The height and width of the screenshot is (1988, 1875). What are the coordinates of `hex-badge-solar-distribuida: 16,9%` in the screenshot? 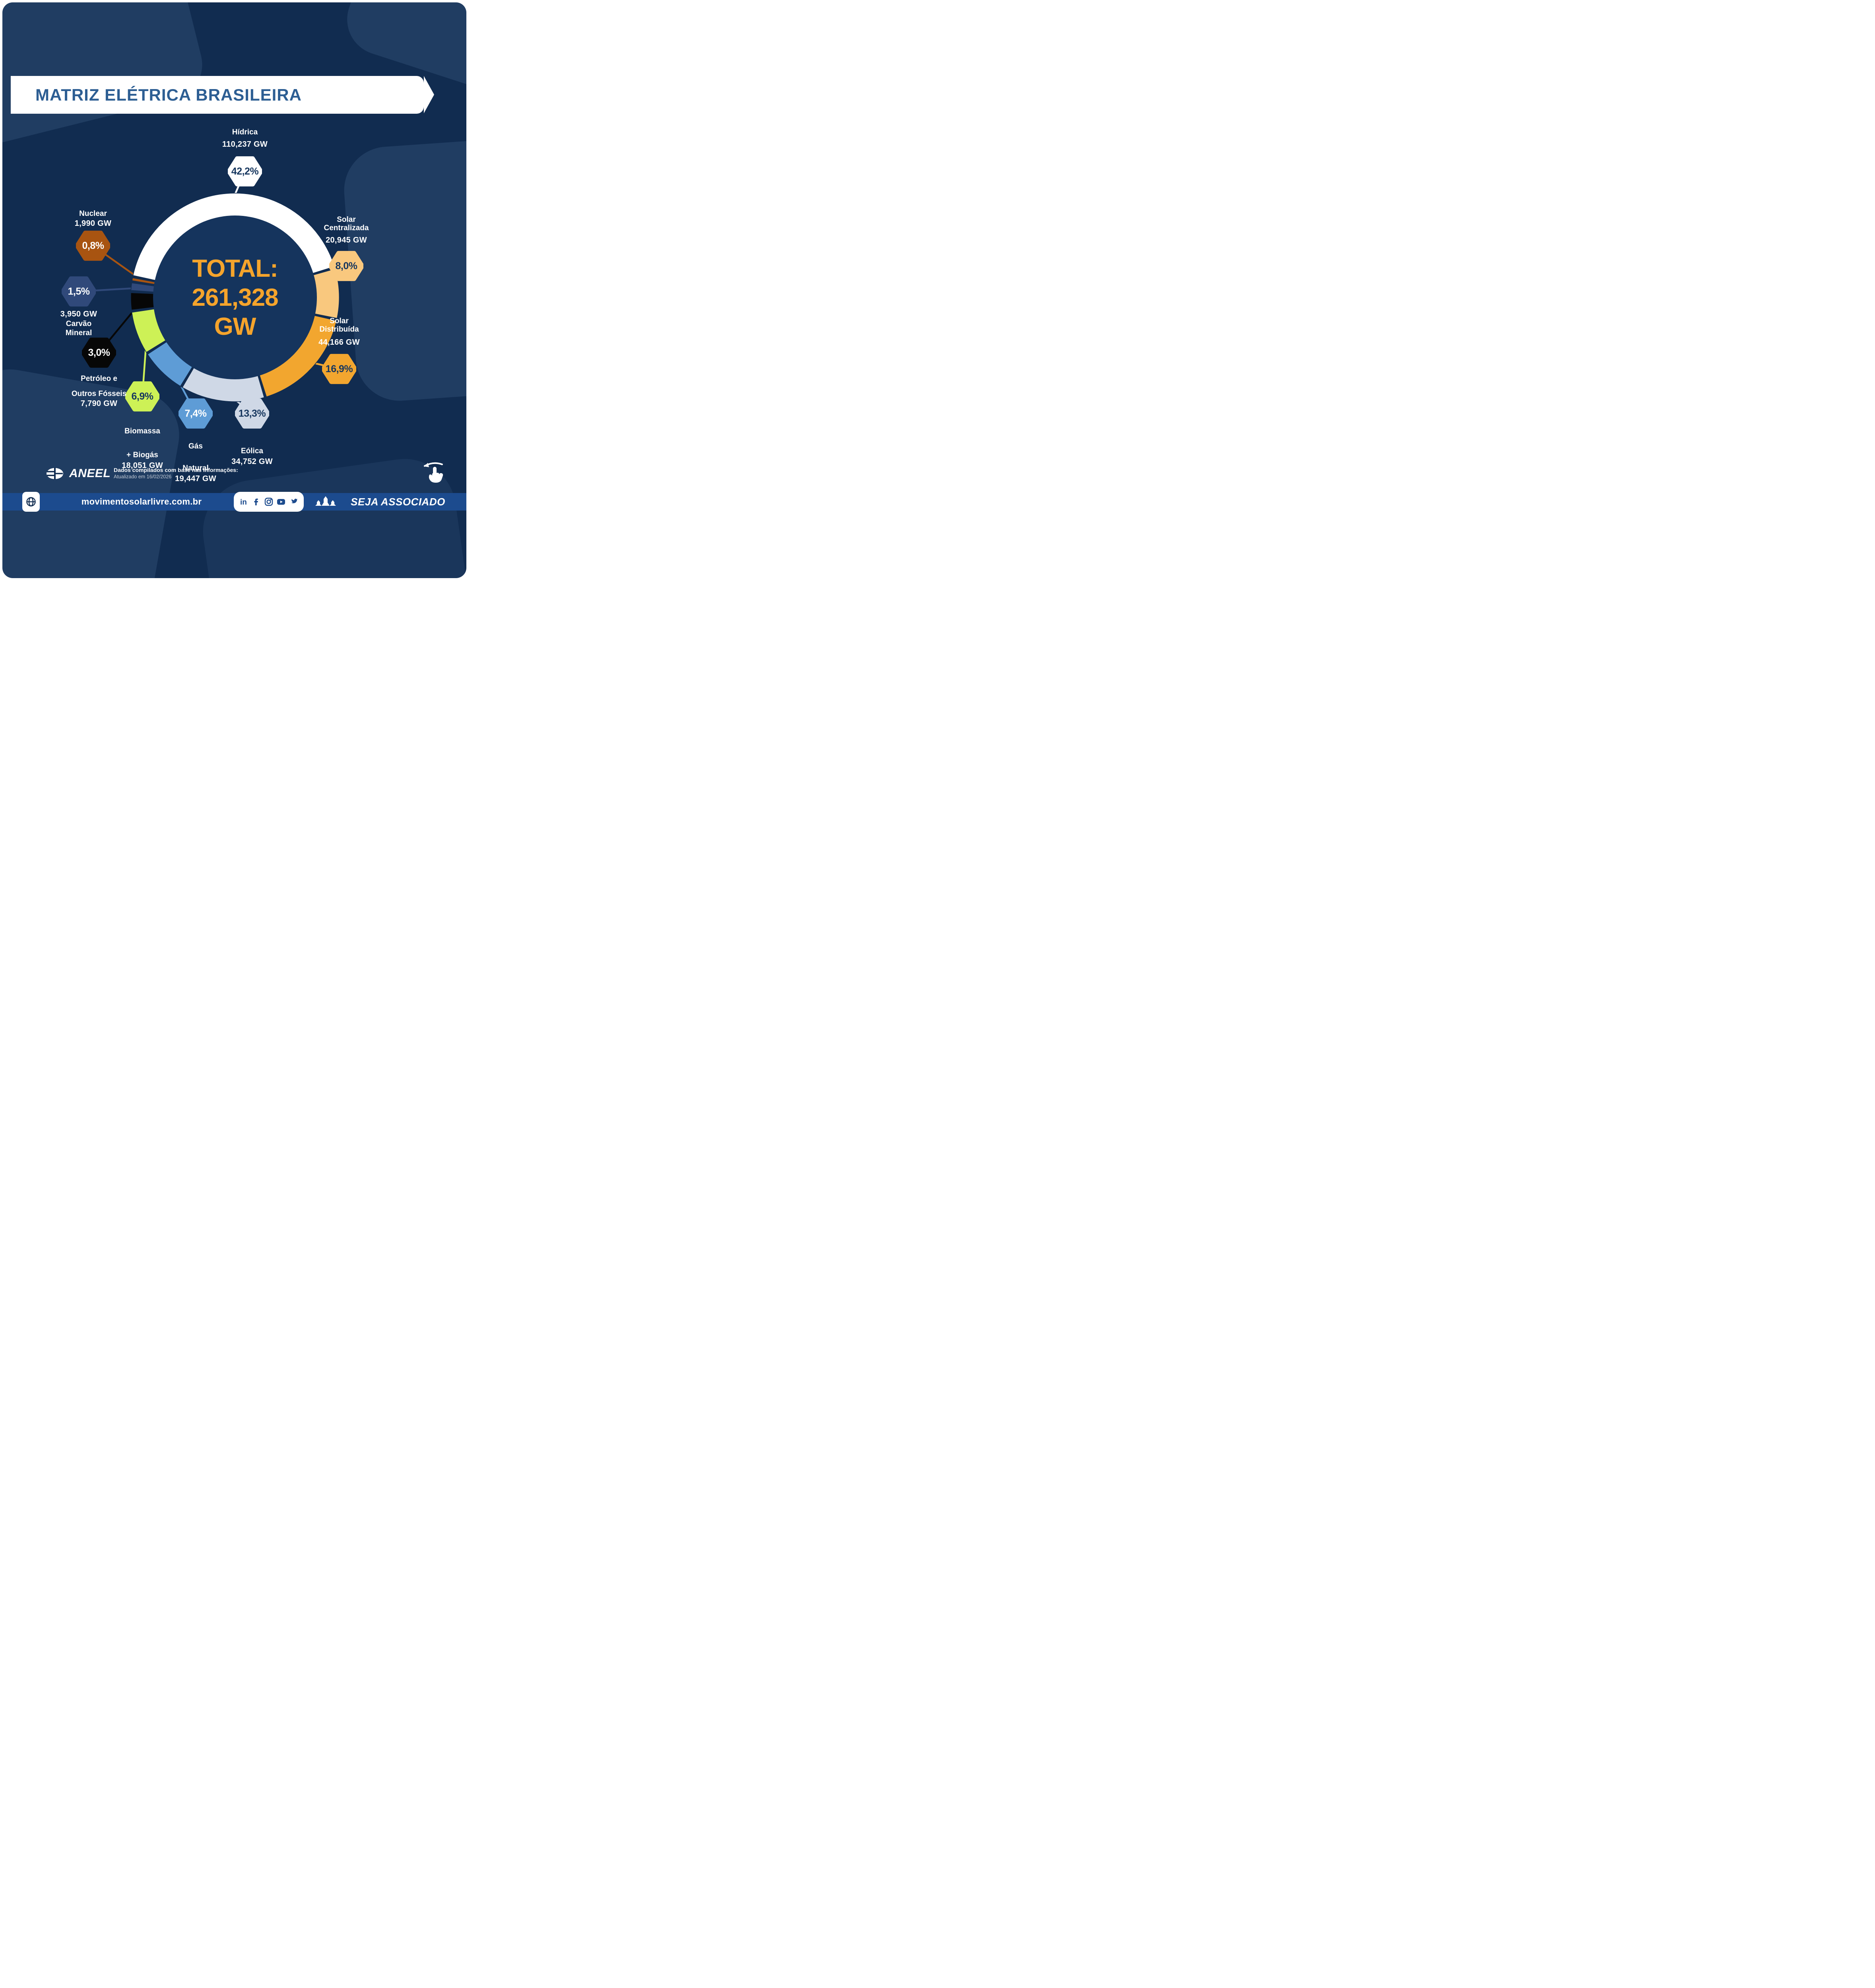 It's located at (339, 369).